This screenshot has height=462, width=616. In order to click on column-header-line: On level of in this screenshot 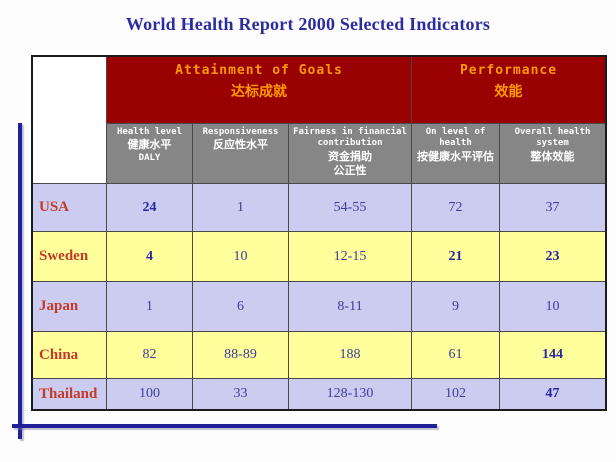, I will do `click(455, 132)`.